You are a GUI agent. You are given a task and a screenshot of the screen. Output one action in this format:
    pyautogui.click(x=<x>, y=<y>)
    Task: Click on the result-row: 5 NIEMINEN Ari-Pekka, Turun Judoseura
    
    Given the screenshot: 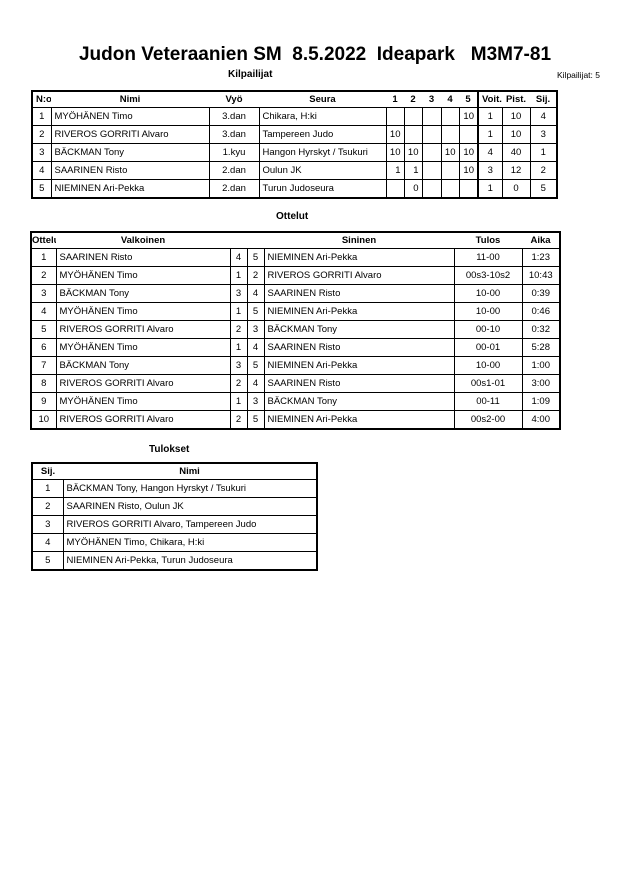 What is the action you would take?
    pyautogui.click(x=174, y=561)
    